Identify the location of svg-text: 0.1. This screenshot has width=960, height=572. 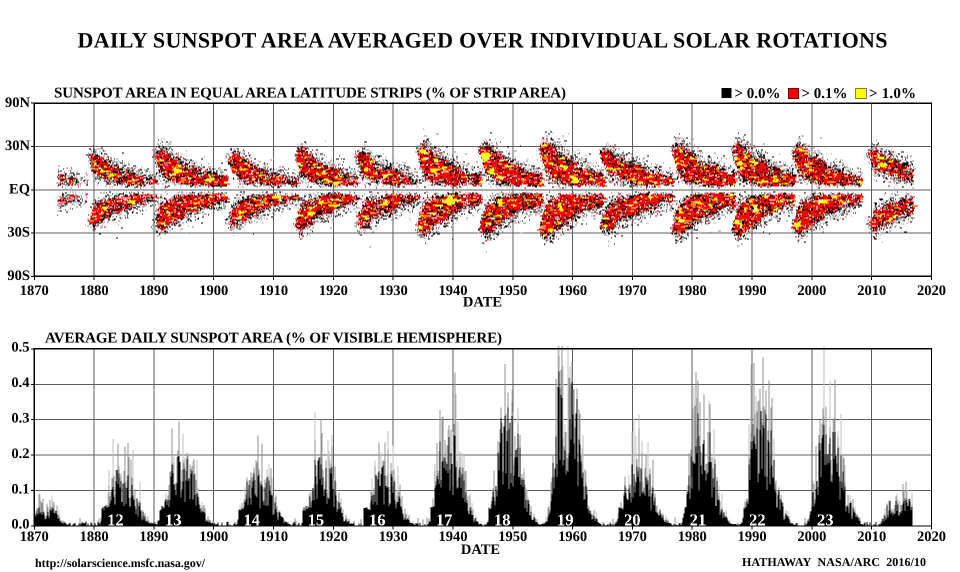
(20, 489).